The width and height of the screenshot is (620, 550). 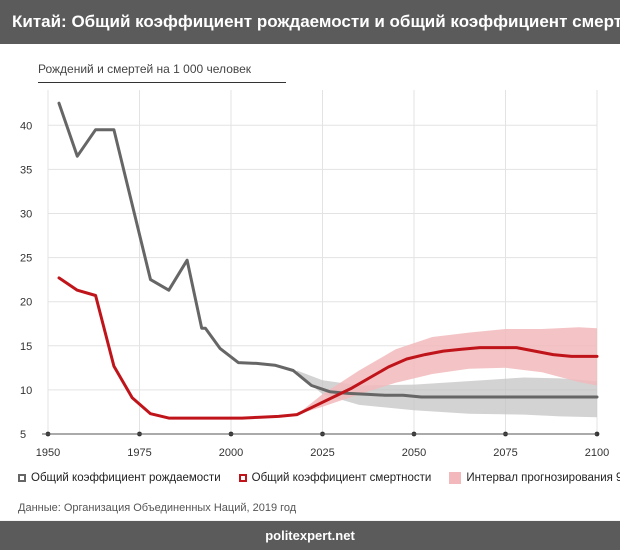 What do you see at coordinates (321, 434) in the screenshot?
I see `x-axis` at bounding box center [321, 434].